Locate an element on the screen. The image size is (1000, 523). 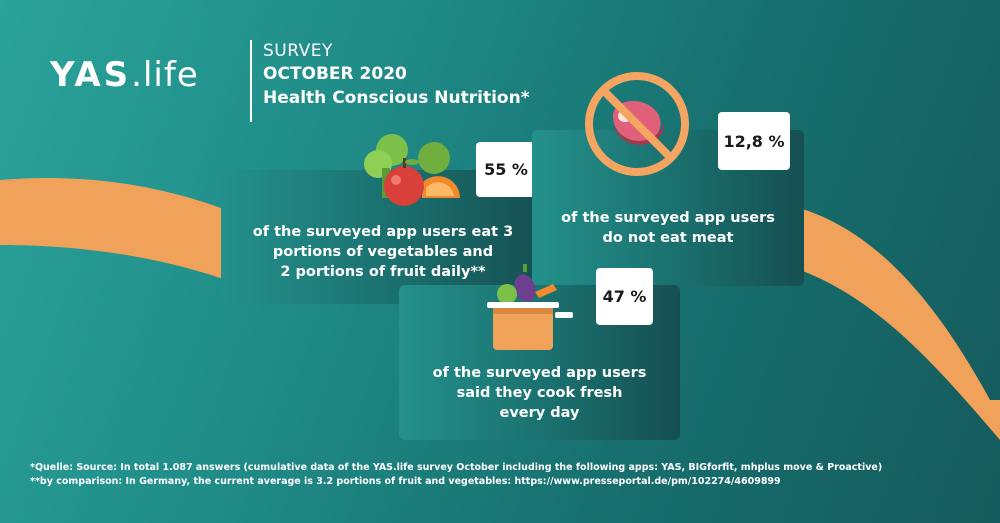
survey-label: SURVEY is located at coordinates (298, 51).